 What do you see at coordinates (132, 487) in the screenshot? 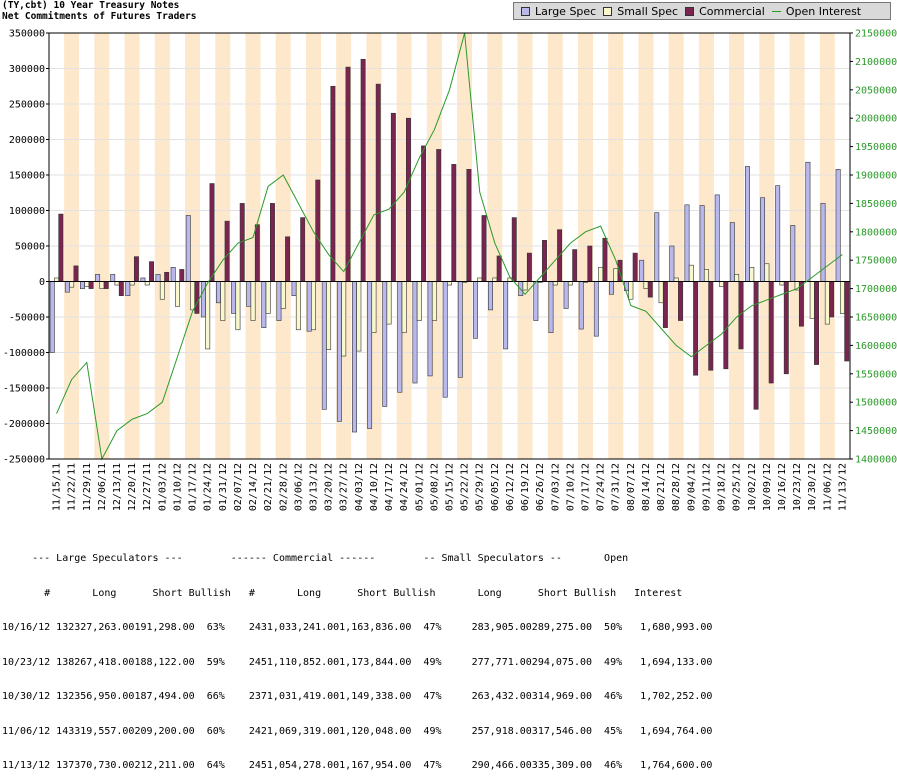
I see `x-tick-label: 12/20/11` at bounding box center [132, 487].